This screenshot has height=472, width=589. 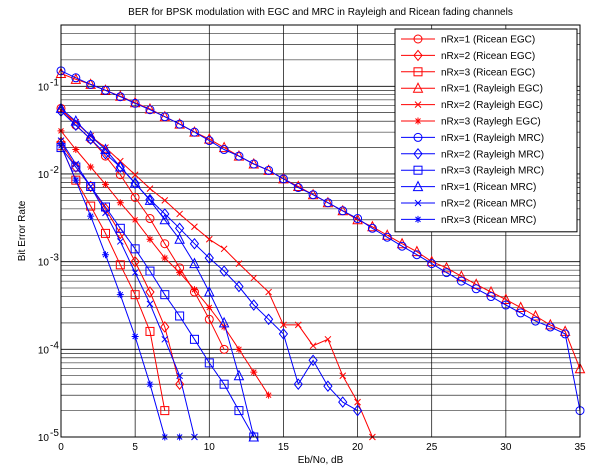 I want to click on legend-label: nRx=2 (Rayleigh EGC), so click(x=492, y=105).